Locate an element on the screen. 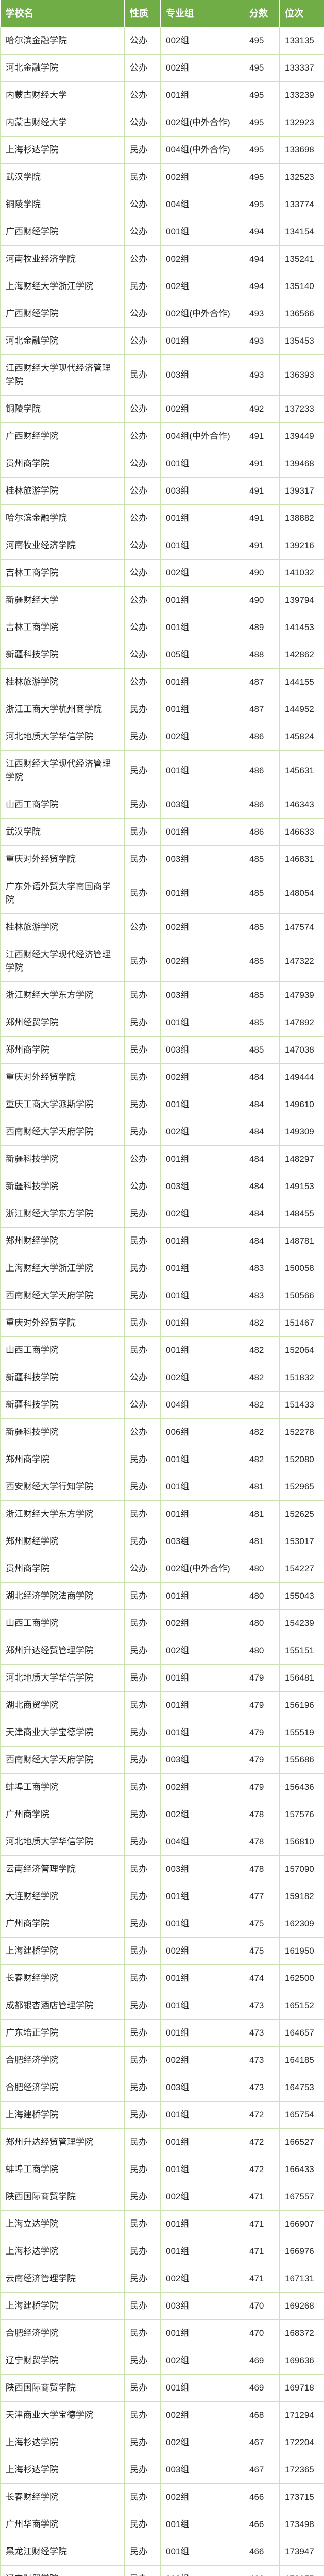 This screenshot has height=2576, width=324. rank-cell: 138882 is located at coordinates (301, 518).